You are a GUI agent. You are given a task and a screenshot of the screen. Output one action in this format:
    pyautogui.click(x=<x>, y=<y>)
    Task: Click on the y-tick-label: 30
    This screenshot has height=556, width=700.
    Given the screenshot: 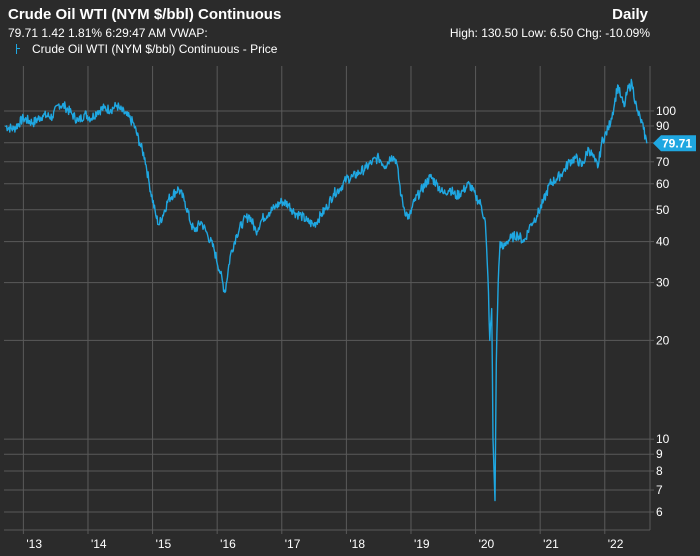 What is the action you would take?
    pyautogui.click(x=663, y=283)
    